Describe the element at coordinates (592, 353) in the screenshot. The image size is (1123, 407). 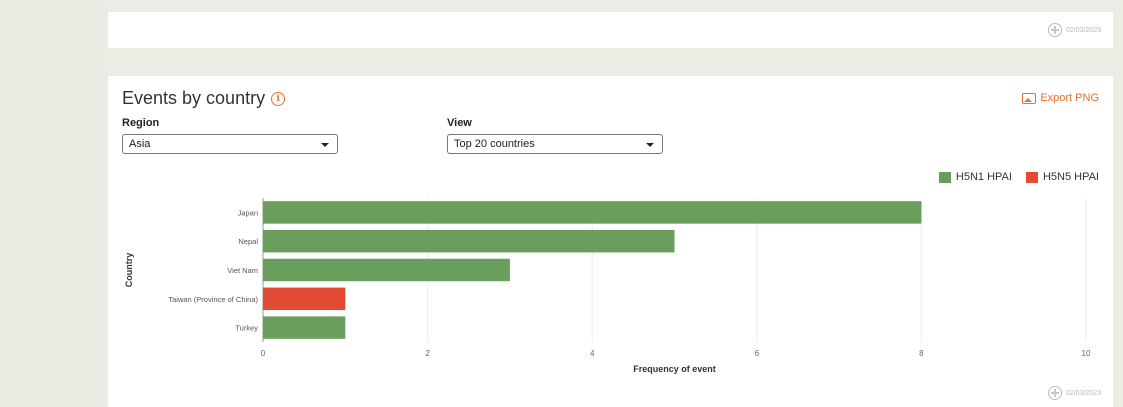
I see `x-tick-label: 4` at that location.